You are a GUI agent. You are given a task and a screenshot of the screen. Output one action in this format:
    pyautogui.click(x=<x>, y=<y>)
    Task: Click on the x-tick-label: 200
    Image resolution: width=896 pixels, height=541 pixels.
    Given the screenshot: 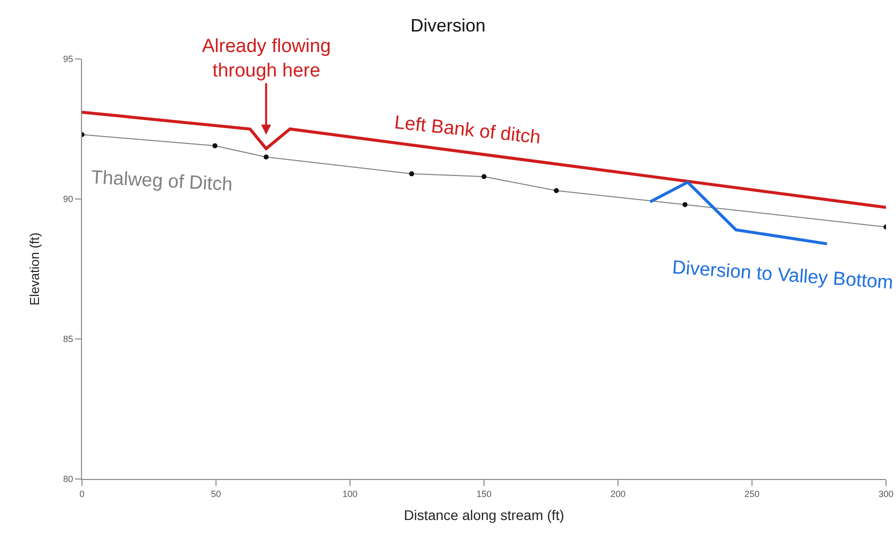 What is the action you would take?
    pyautogui.click(x=618, y=493)
    